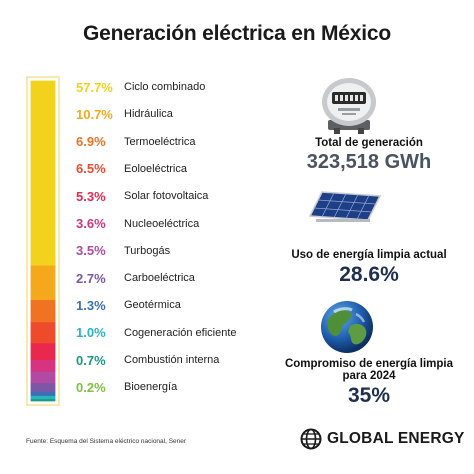 This screenshot has height=474, width=474. What do you see at coordinates (237, 33) in the screenshot?
I see `page-title: Generación eléctrica en México` at bounding box center [237, 33].